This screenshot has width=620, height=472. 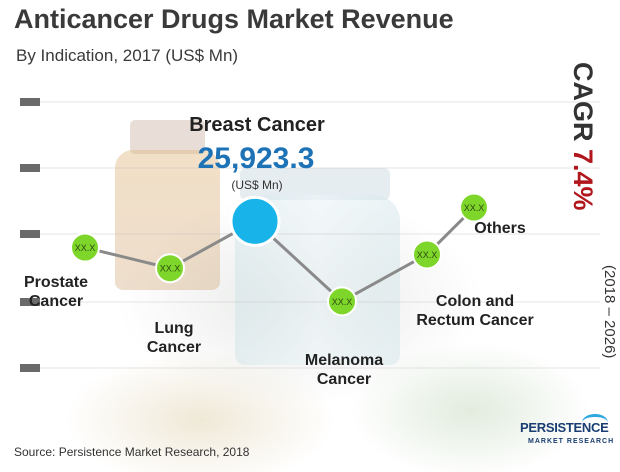 I want to click on category-label-breast-cancer: Breast Cancer, so click(x=257, y=125).